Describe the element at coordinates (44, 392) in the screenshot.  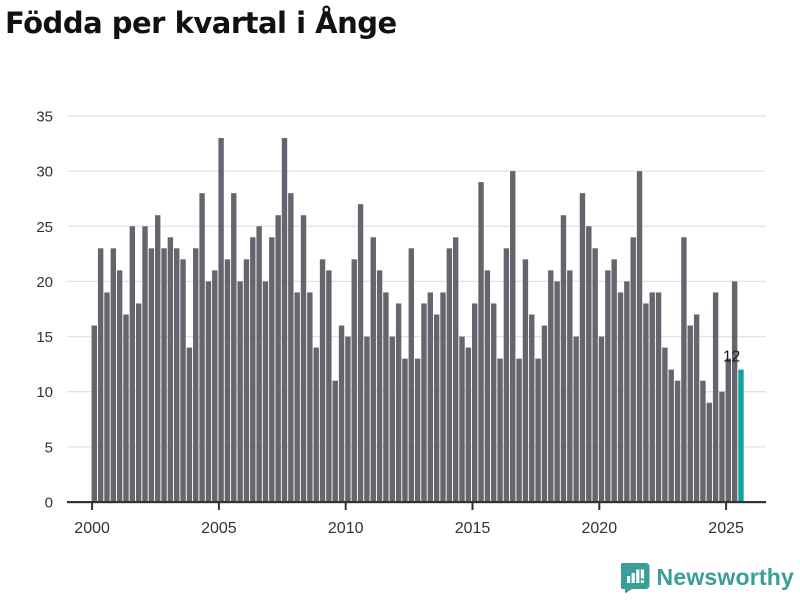
I see `y-axis-tick-label: 10` at that location.